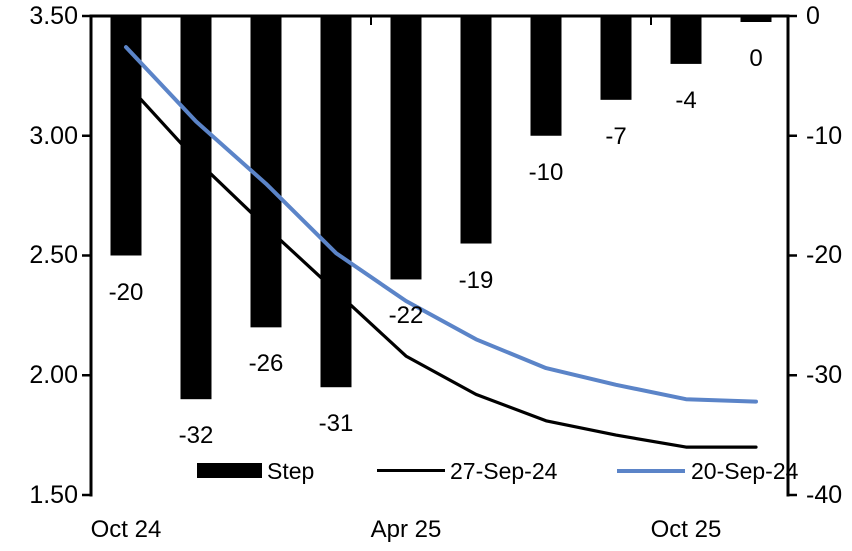 The height and width of the screenshot is (551, 852). I want to click on bar-value-label: -22, so click(406, 316).